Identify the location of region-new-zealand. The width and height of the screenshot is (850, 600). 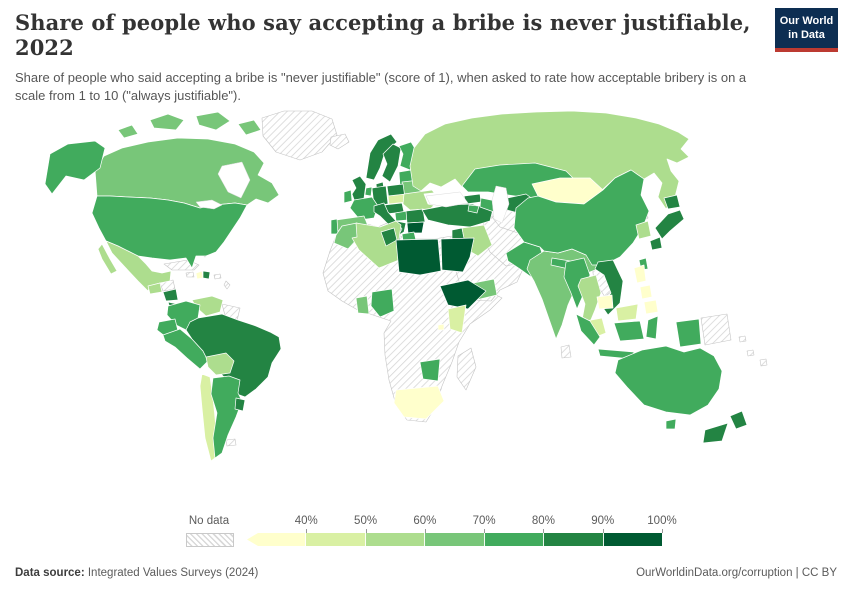
(725, 427).